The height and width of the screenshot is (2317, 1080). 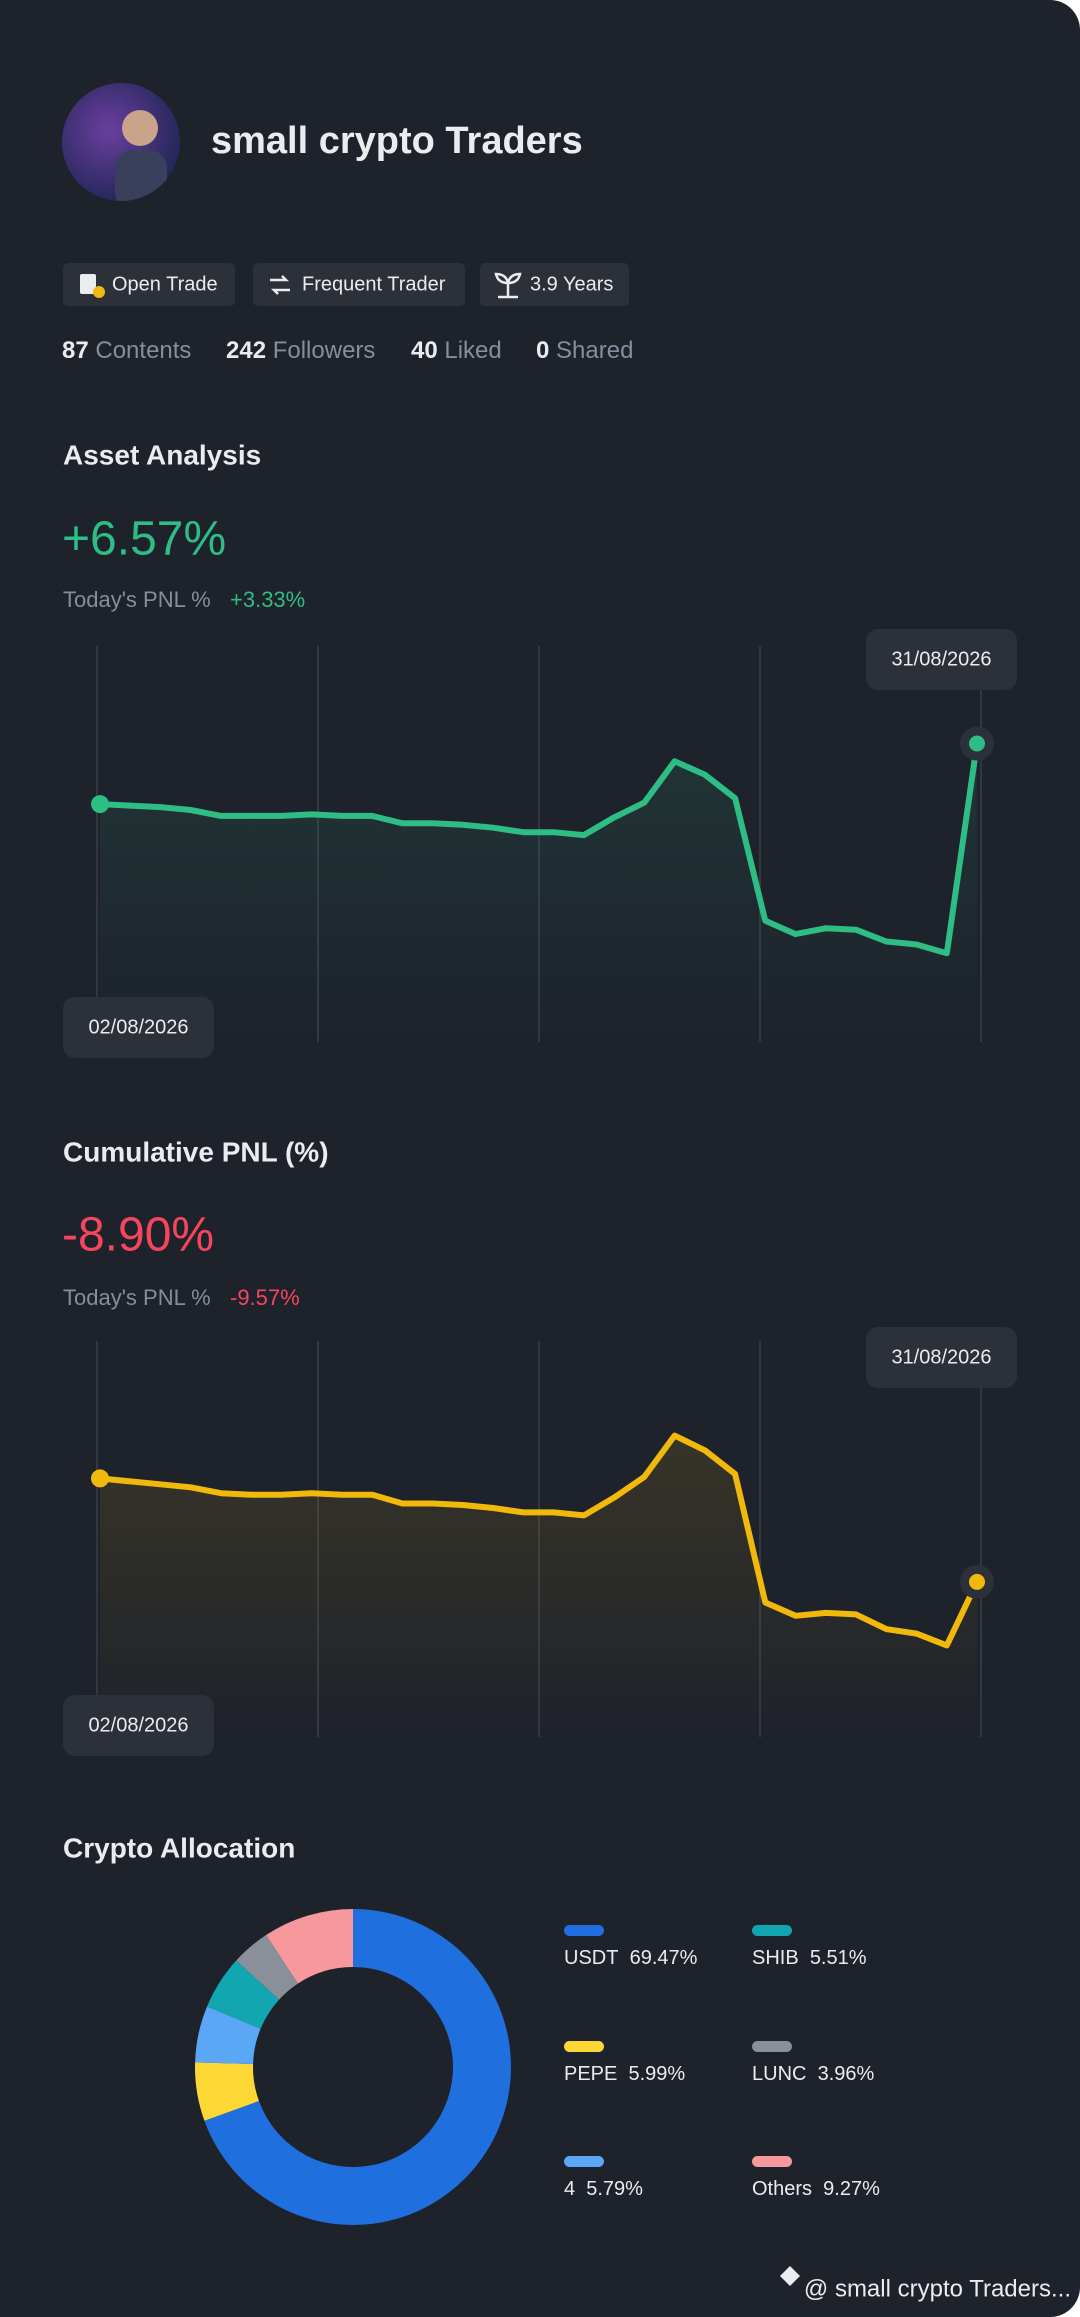 What do you see at coordinates (664, 1958) in the screenshot?
I see `legend-value: 69.47%` at bounding box center [664, 1958].